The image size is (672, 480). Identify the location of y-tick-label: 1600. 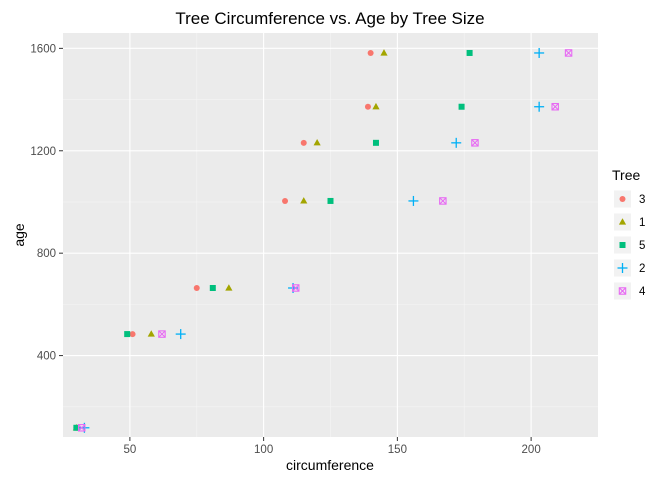
(43, 49).